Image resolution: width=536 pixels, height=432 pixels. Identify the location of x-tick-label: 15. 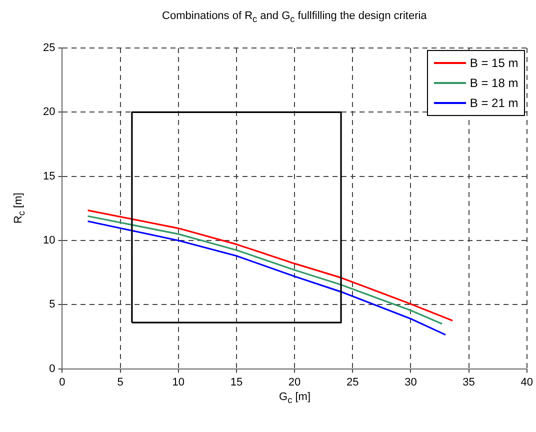
(236, 382).